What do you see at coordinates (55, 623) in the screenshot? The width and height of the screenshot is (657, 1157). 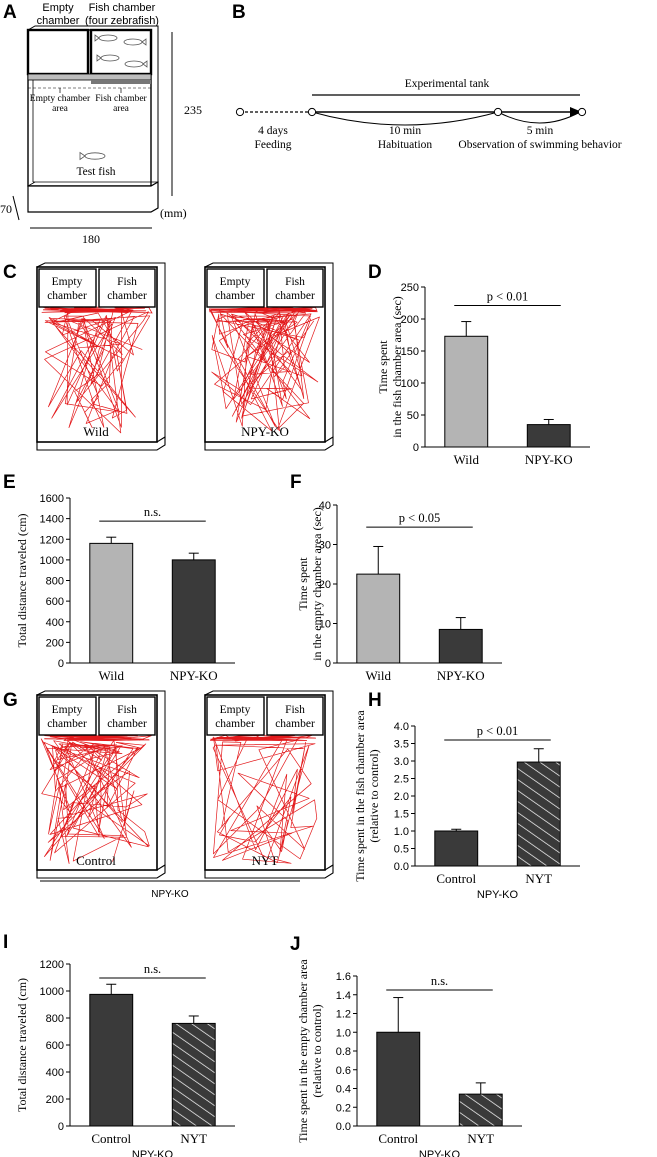 I see `y-tick-label: 400` at bounding box center [55, 623].